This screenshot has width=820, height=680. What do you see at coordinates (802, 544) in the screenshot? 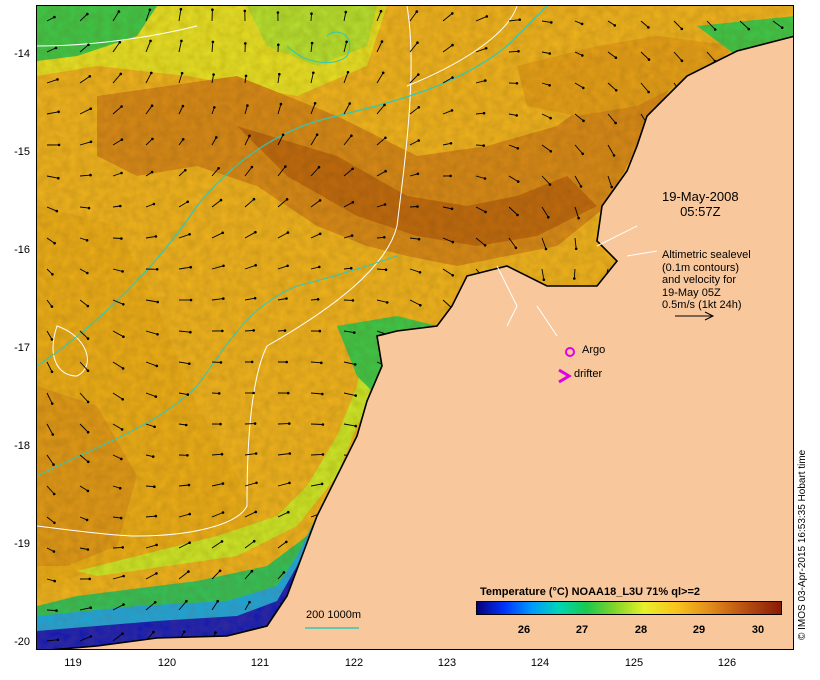
I see `credit-text: © IMOS 03-Apr-2015 16:53:35 Hobart time` at bounding box center [802, 544].